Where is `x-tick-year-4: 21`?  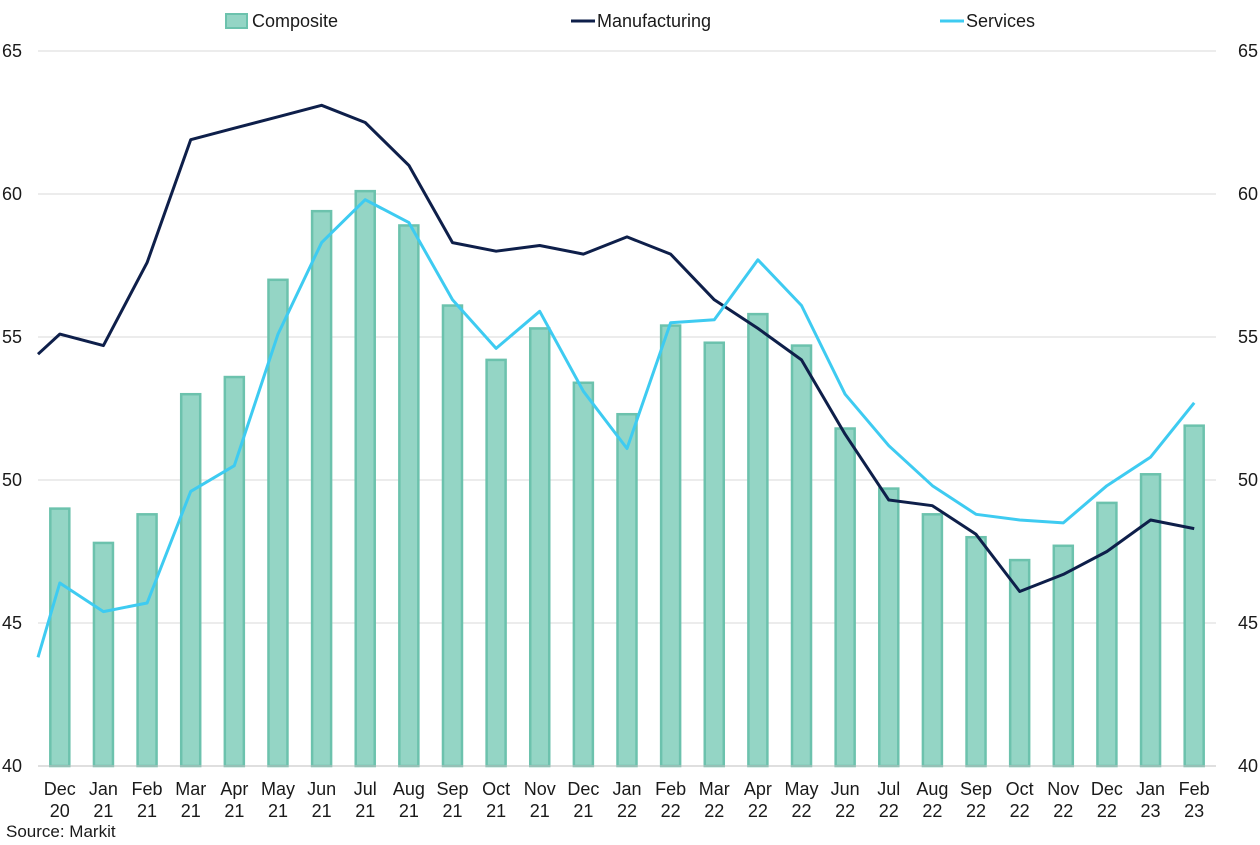 x-tick-year-4: 21 is located at coordinates (234, 811).